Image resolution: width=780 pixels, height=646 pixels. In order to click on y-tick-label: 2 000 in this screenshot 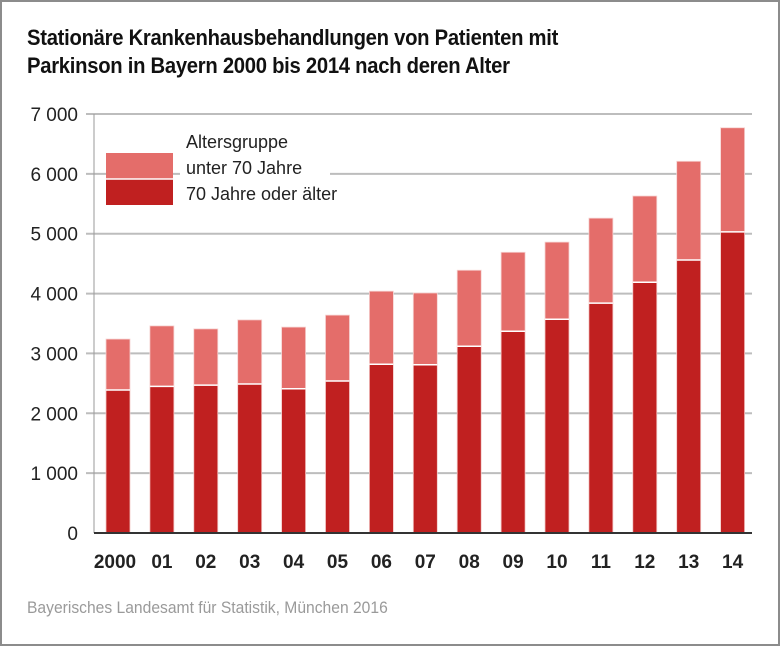, I will do `click(54, 414)`.